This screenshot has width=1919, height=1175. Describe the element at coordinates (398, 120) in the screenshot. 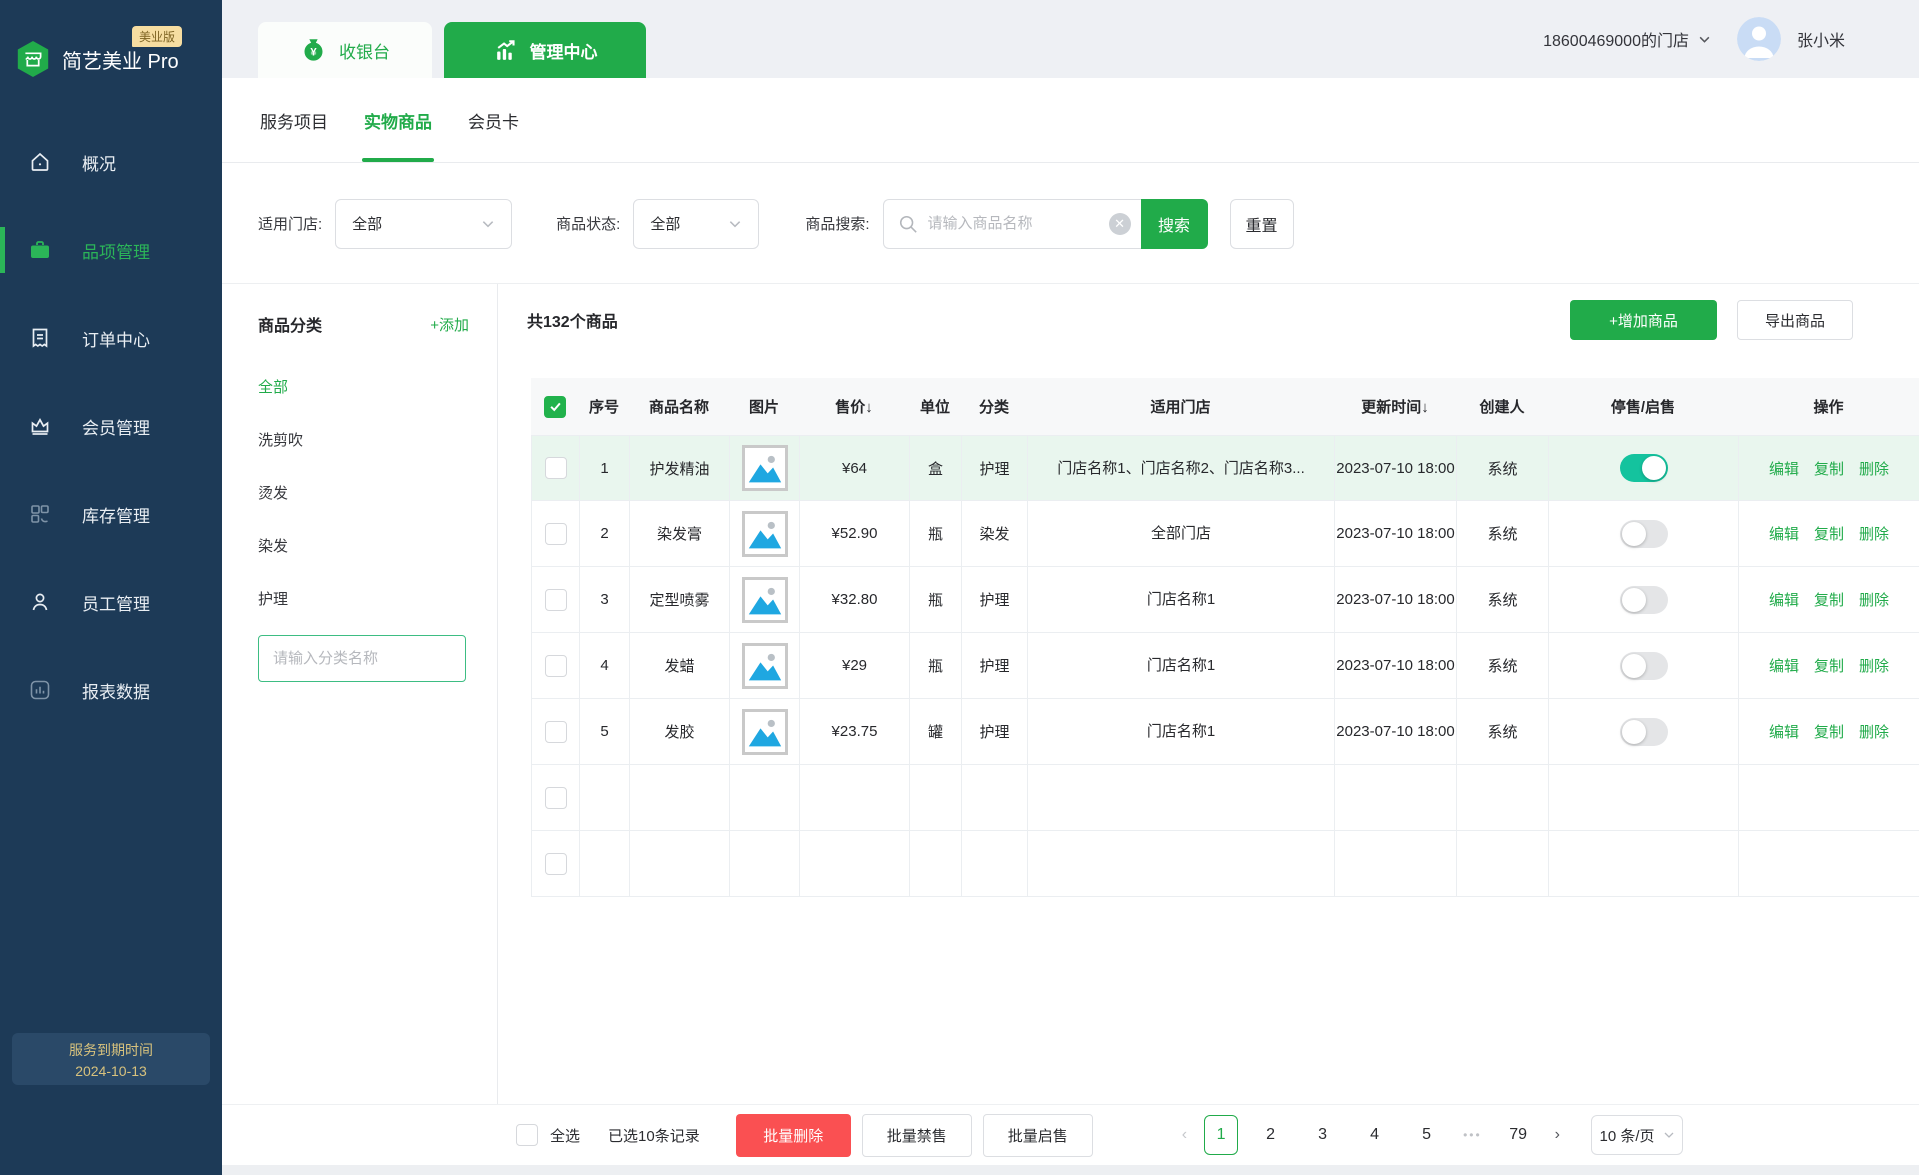

I see `tab-goods: 实物商品` at that location.